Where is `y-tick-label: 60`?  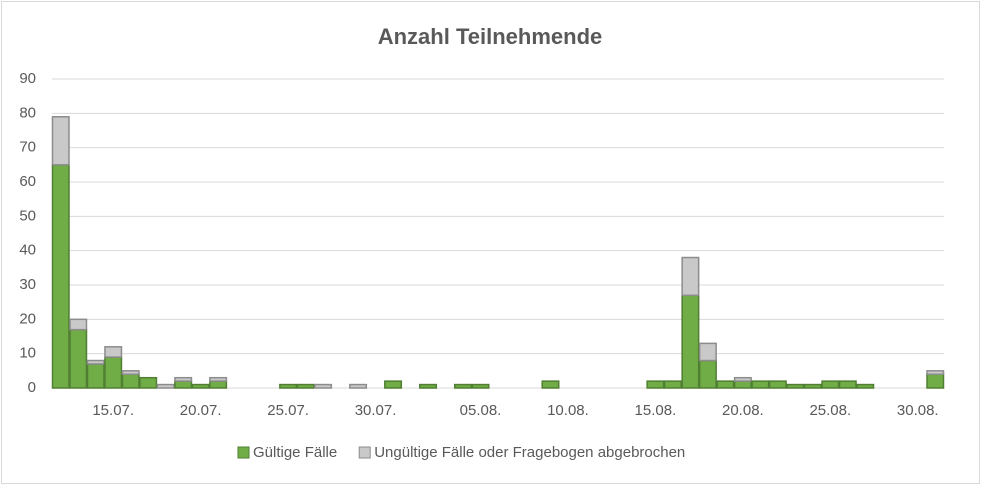
y-tick-label: 60 is located at coordinates (27, 181).